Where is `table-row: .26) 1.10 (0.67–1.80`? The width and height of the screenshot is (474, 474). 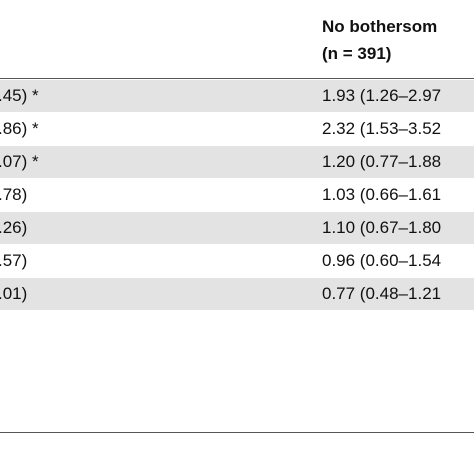
table-row: .26) 1.10 (0.67–1.80 is located at coordinates (237, 227).